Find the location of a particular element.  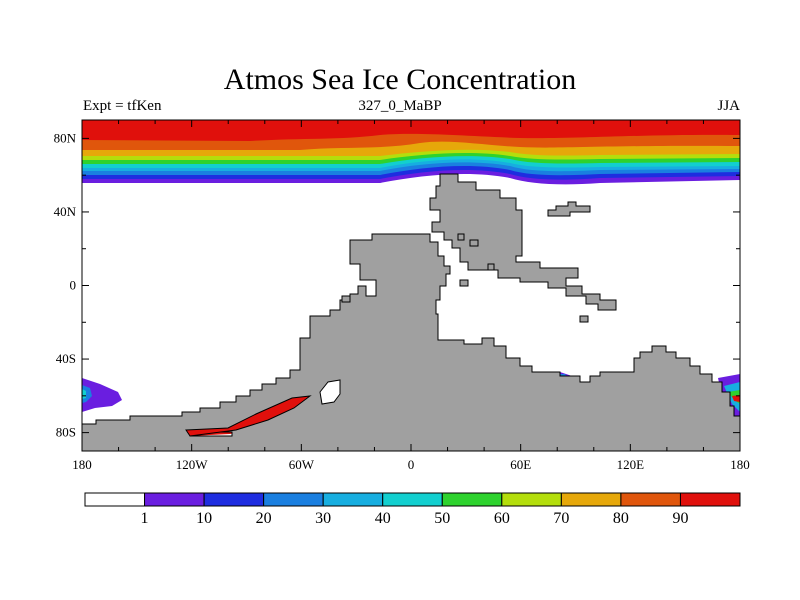

x-tick-label: 60E is located at coordinates (520, 464).